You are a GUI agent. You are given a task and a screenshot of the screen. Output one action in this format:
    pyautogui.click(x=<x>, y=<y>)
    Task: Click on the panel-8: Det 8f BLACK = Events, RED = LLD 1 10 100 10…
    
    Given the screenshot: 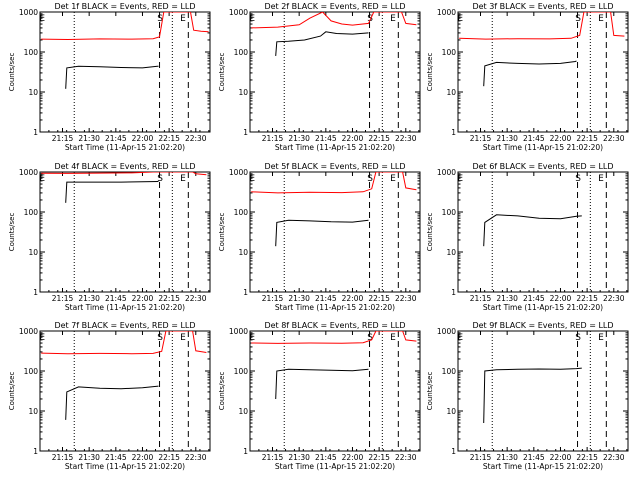 What is the action you would take?
    pyautogui.click(x=319, y=396)
    